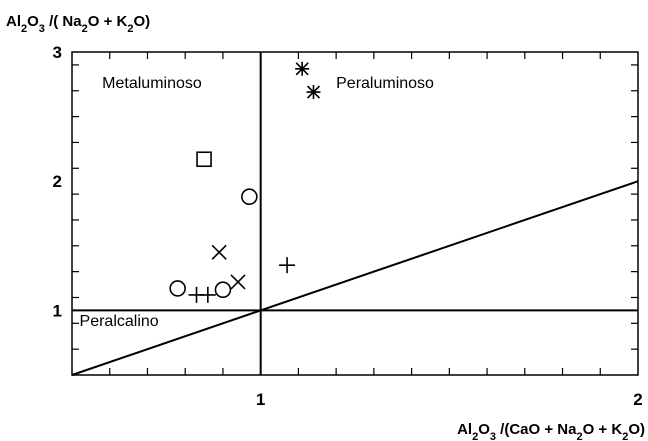 This screenshot has height=441, width=648. Describe the element at coordinates (637, 399) in the screenshot. I see `x-tick-label: 2` at that location.